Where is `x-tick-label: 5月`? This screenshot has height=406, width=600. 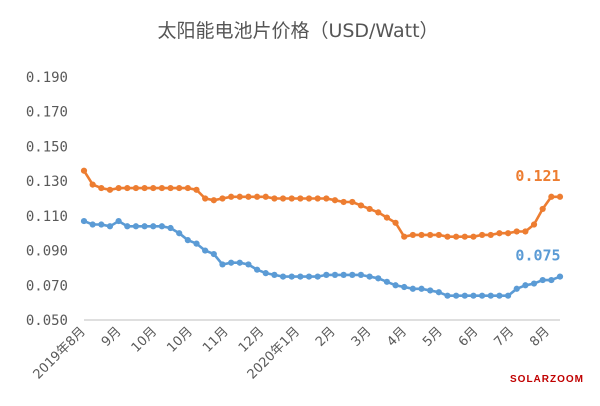
x-tick-label: 5月 is located at coordinates (433, 337).